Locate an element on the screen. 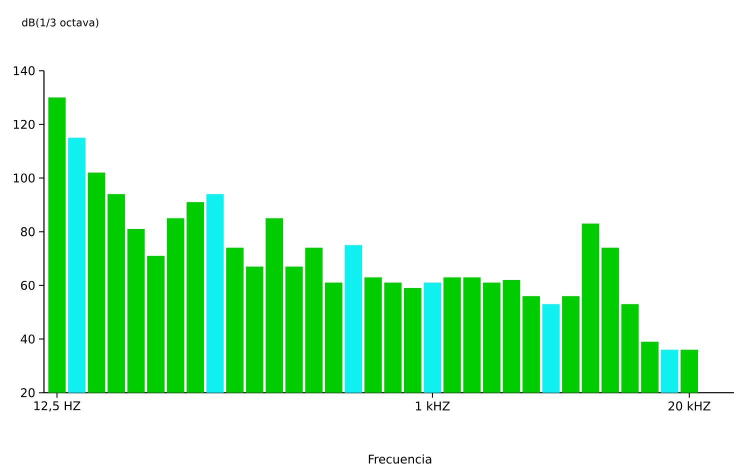 Image resolution: width=747 pixels, height=471 pixels. y-axis-title: dB(1/3 octava) is located at coordinates (60, 23).